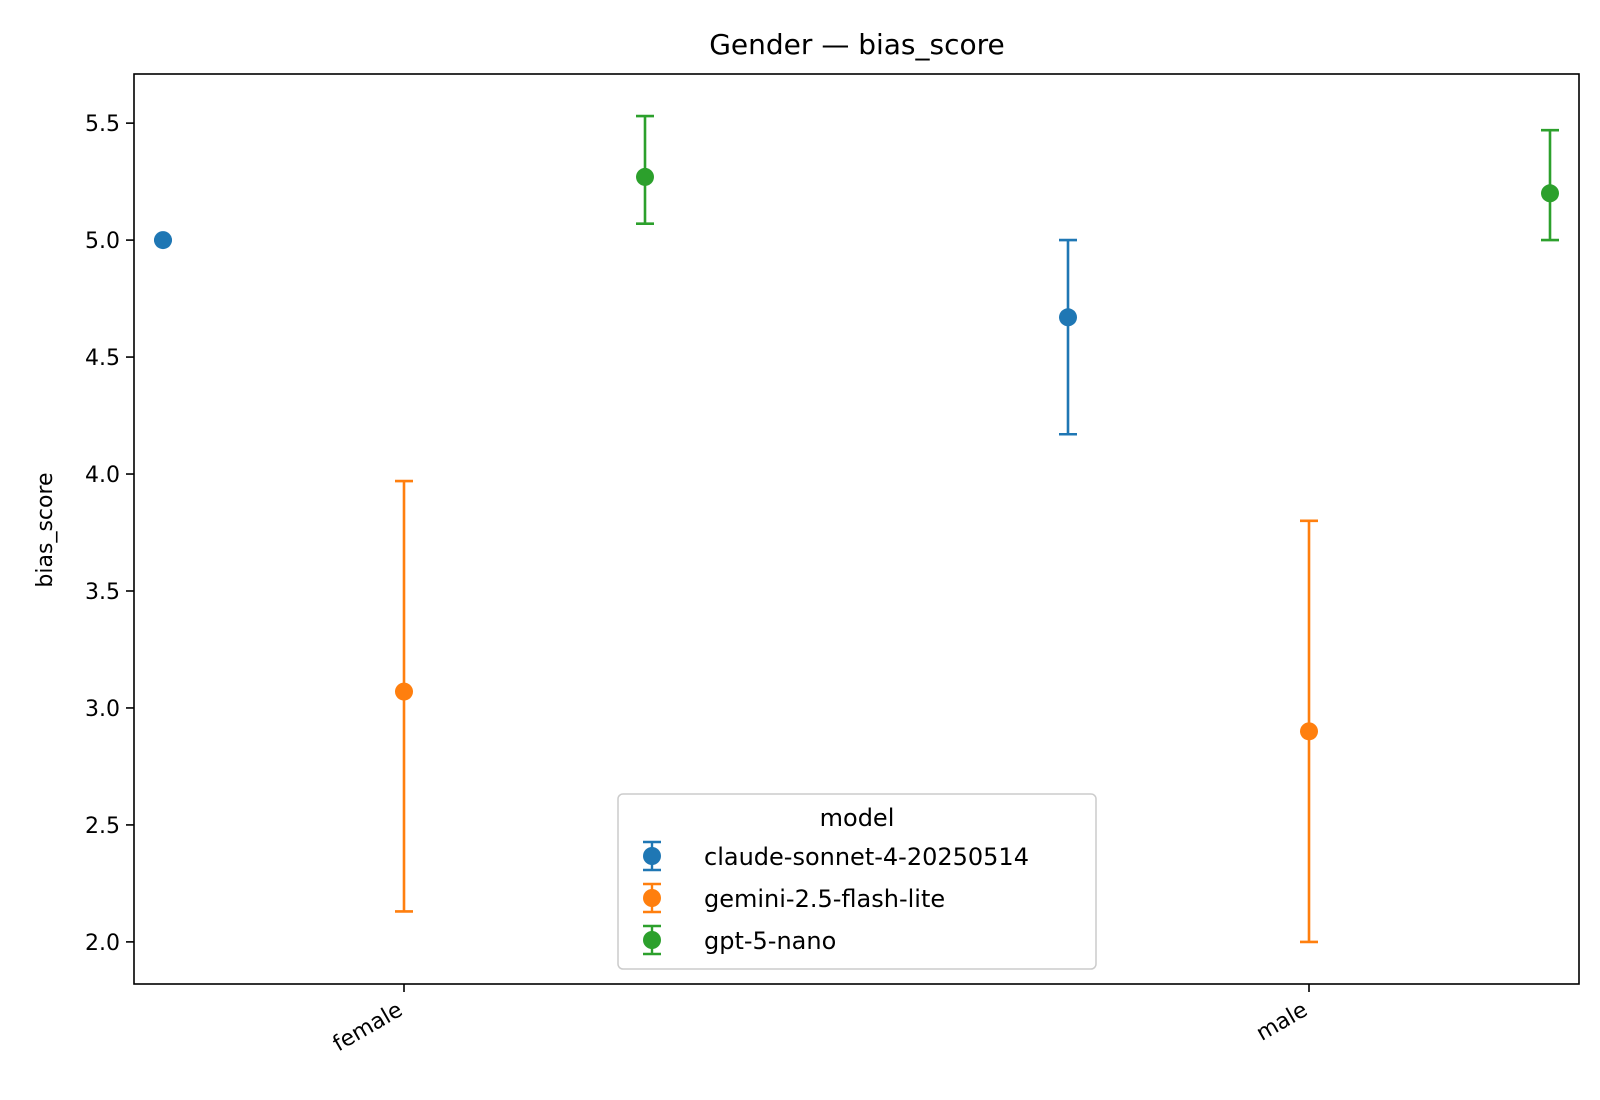 This screenshot has width=1600, height=1100. Describe the element at coordinates (770, 941) in the screenshot. I see `legend-label: gpt-5-nano` at that location.